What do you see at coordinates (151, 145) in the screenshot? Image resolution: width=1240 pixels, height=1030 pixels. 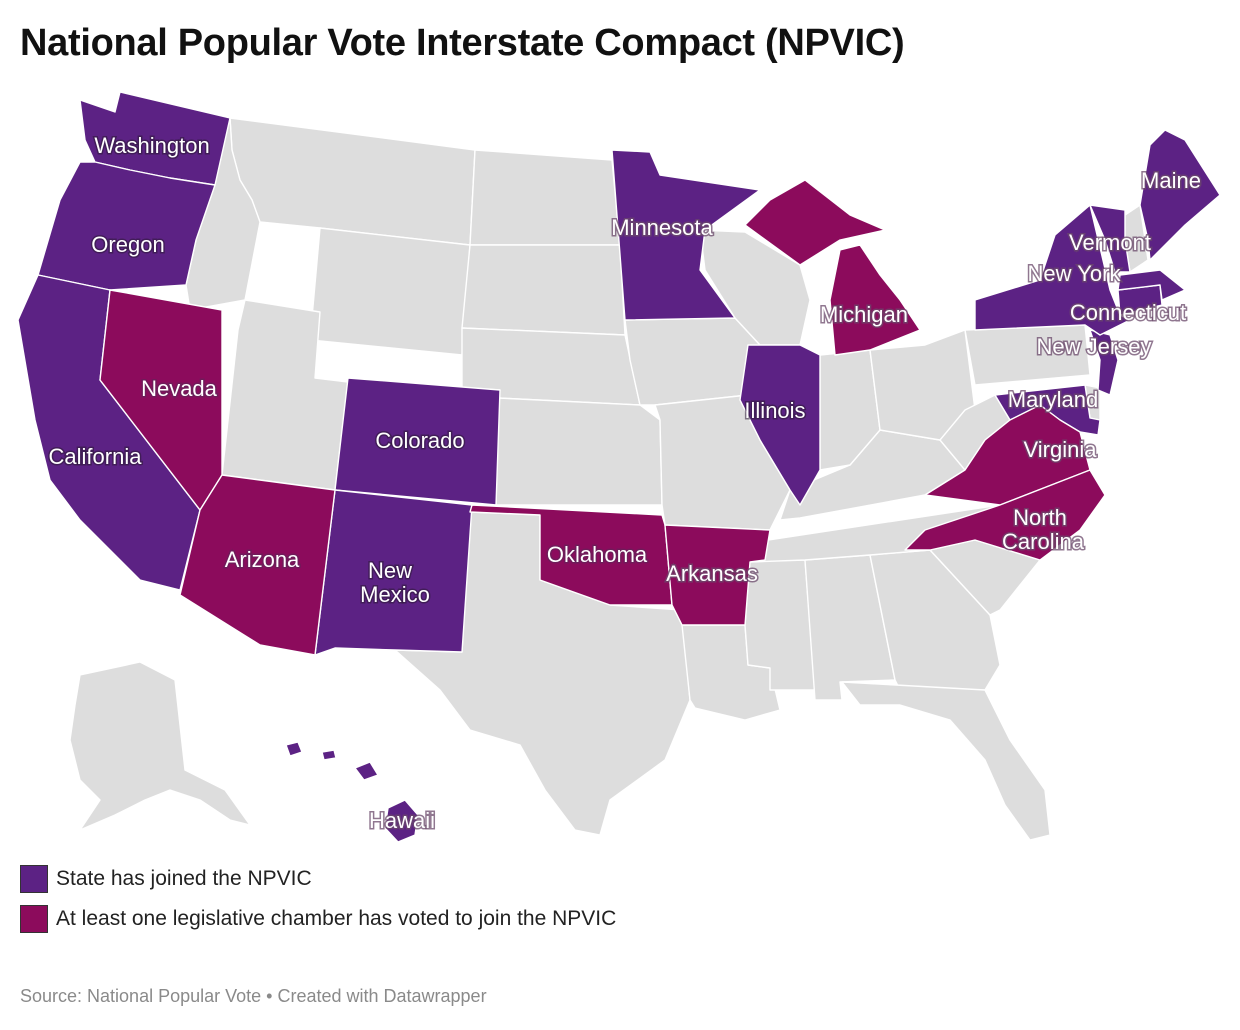 I see `label-washington: Washington` at bounding box center [151, 145].